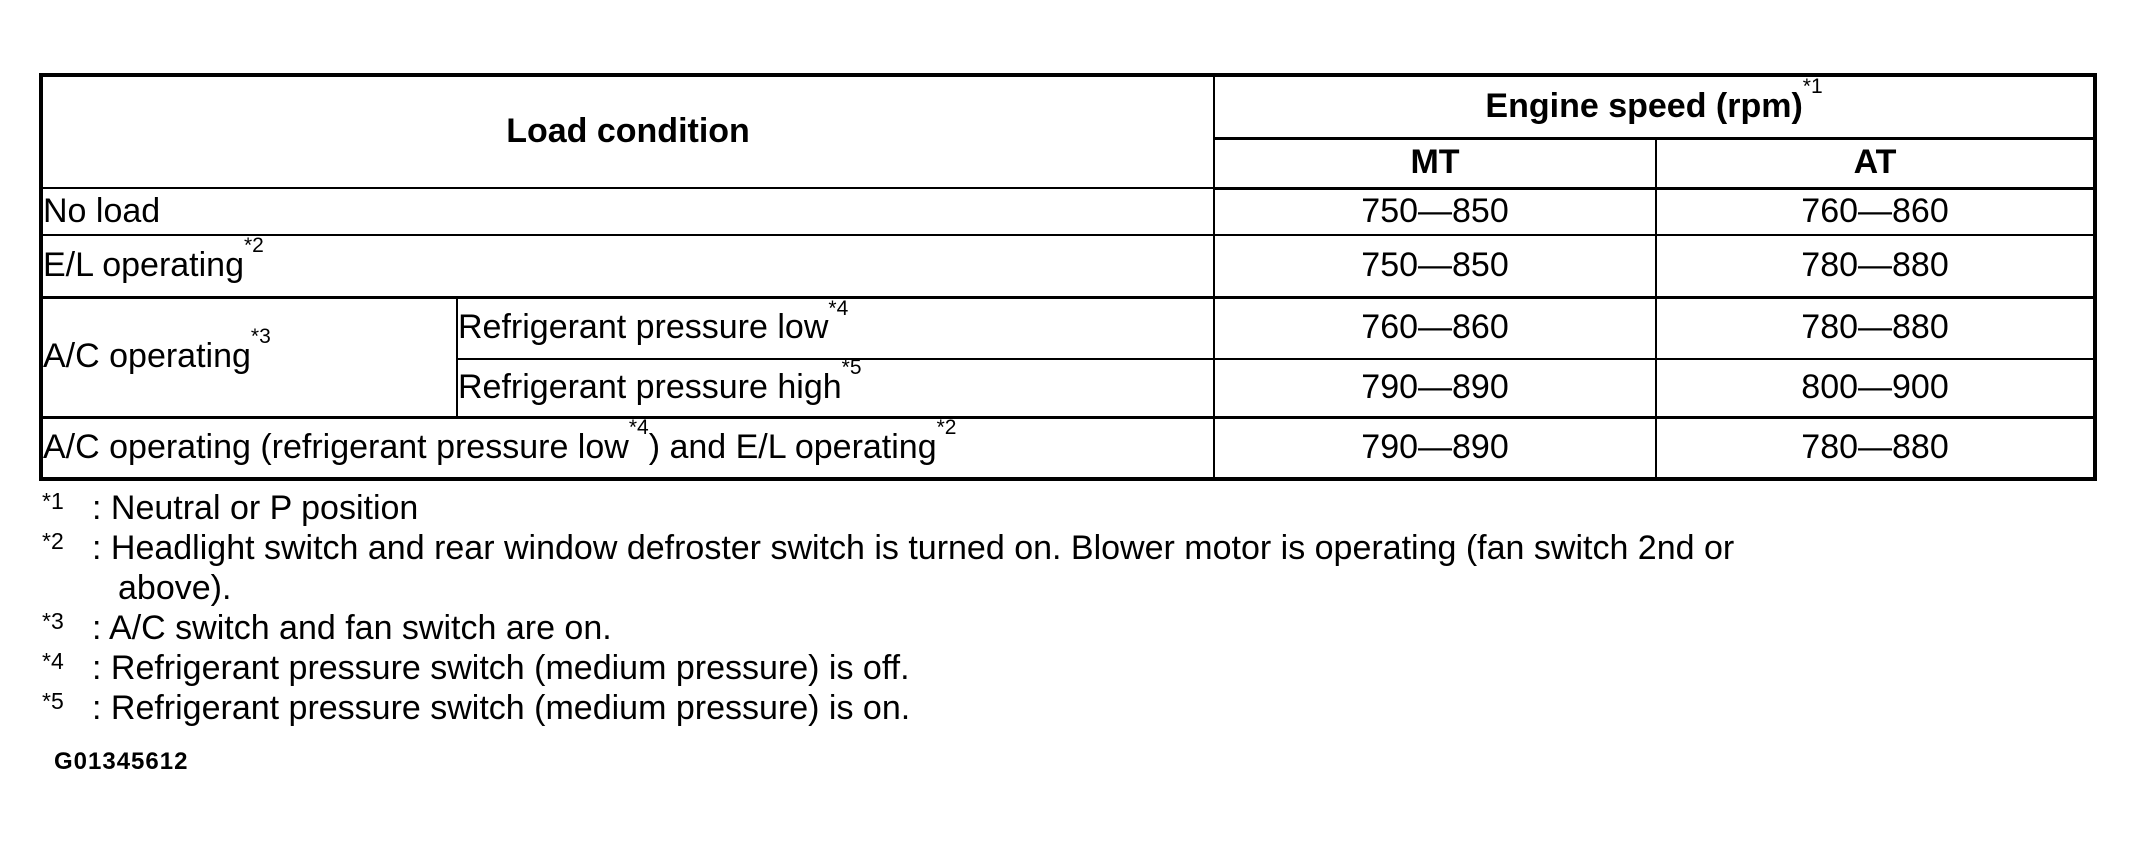  Describe the element at coordinates (102, 210) in the screenshot. I see `no-load-label: No load` at that location.